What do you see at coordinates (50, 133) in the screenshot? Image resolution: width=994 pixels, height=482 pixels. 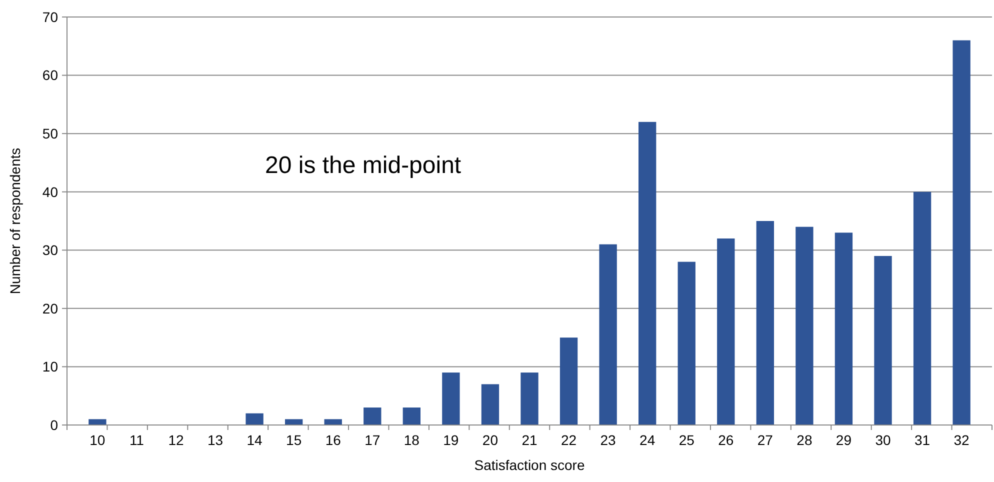 I see `y-tick-label: 50` at bounding box center [50, 133].